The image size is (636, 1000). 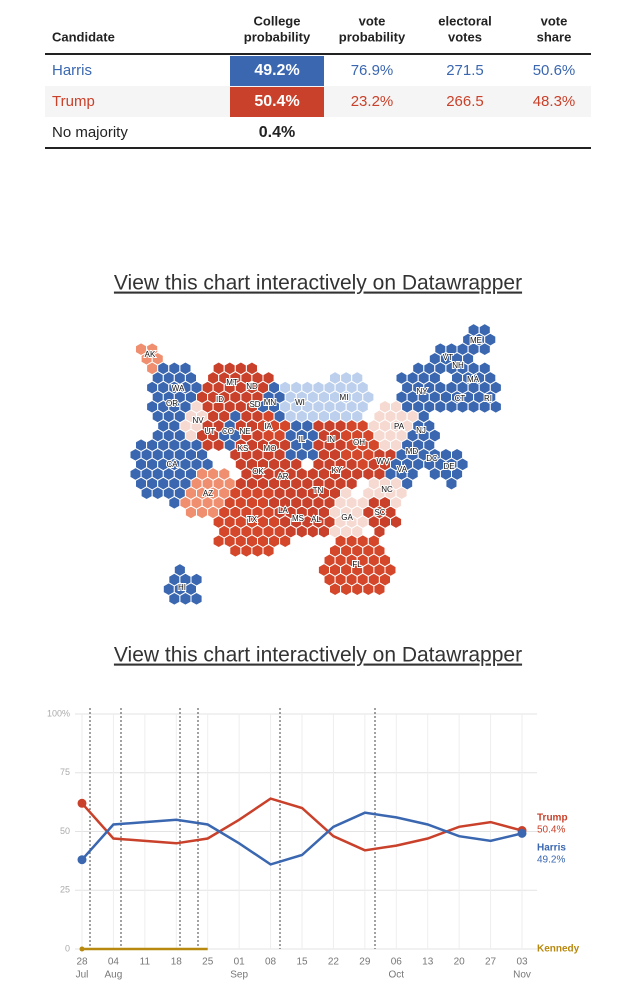 What do you see at coordinates (422, 391) in the screenshot?
I see `state-label: NY` at bounding box center [422, 391].